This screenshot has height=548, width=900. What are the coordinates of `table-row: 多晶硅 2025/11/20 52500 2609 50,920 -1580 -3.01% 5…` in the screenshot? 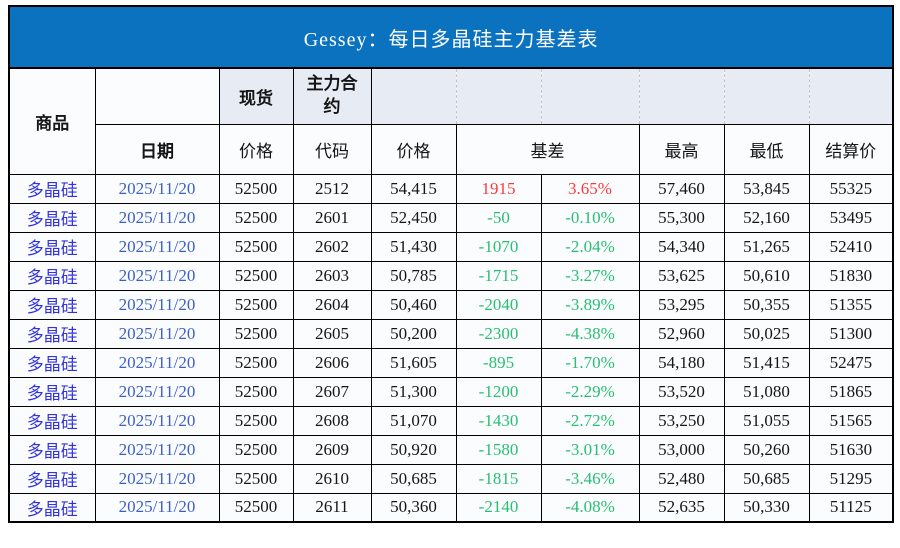 It's located at (451, 449).